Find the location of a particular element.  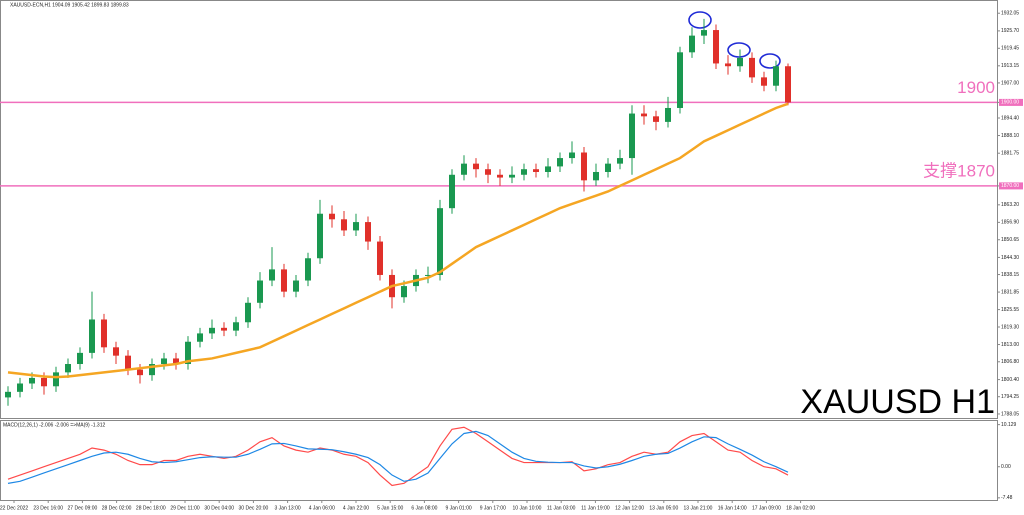

x-tick-label: 23 Dec 16:00 is located at coordinates (48, 508).